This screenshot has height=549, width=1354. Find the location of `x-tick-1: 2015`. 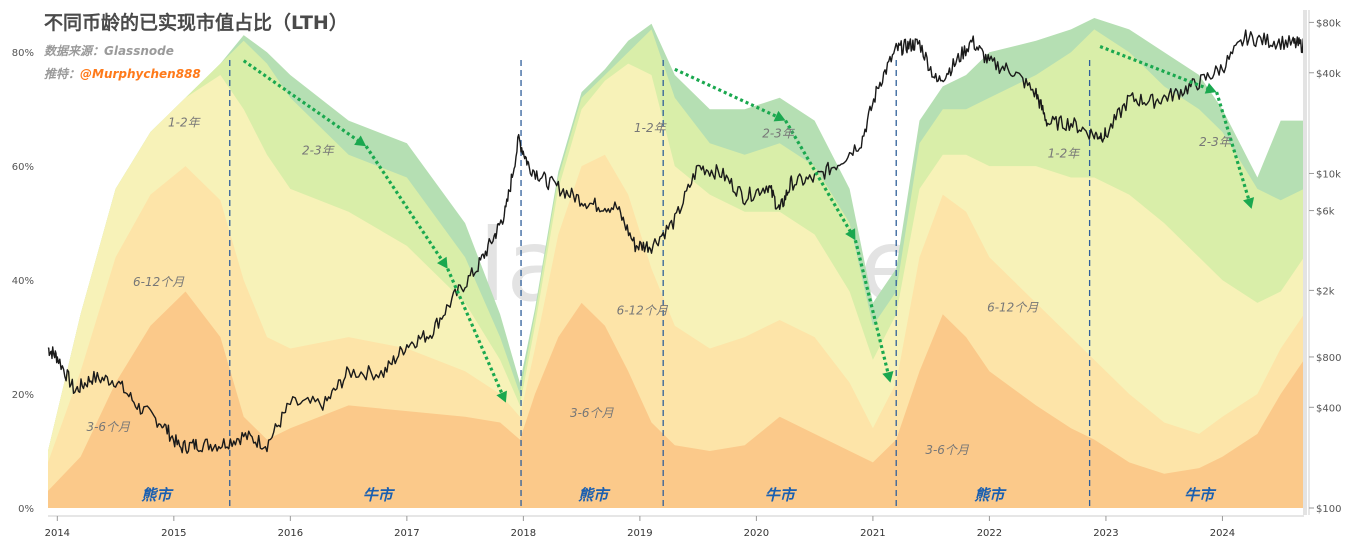

x-tick-1: 2015 is located at coordinates (173, 533).